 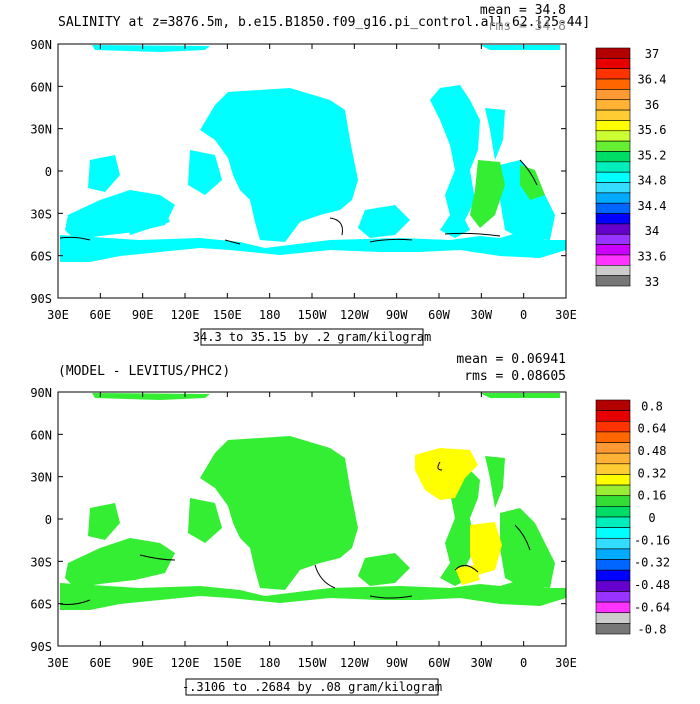 I want to click on bottom-colorbar-label: 0.16, so click(x=652, y=496).